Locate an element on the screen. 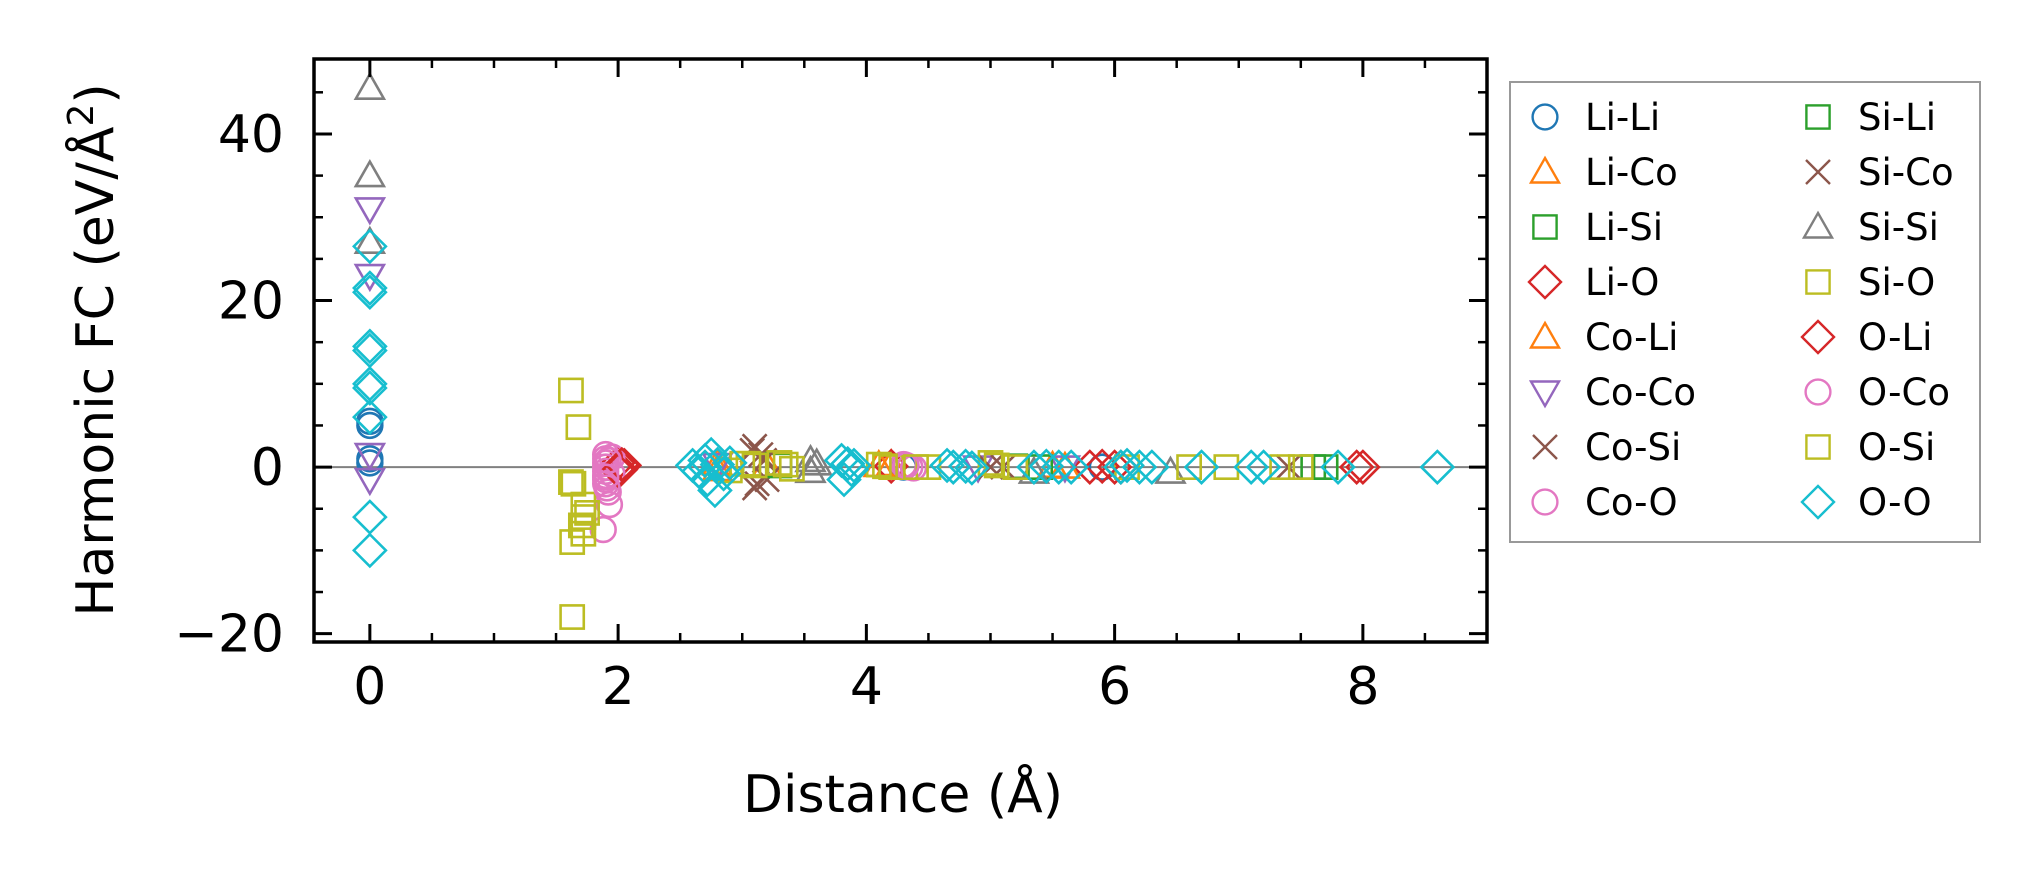  series-li-li is located at coordinates (736, 444).